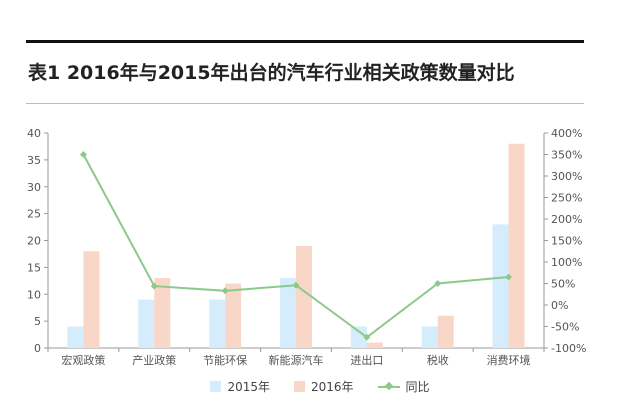 Image resolution: width=640 pixels, height=414 pixels. I want to click on x-tick-label: 进出口, so click(366, 360).